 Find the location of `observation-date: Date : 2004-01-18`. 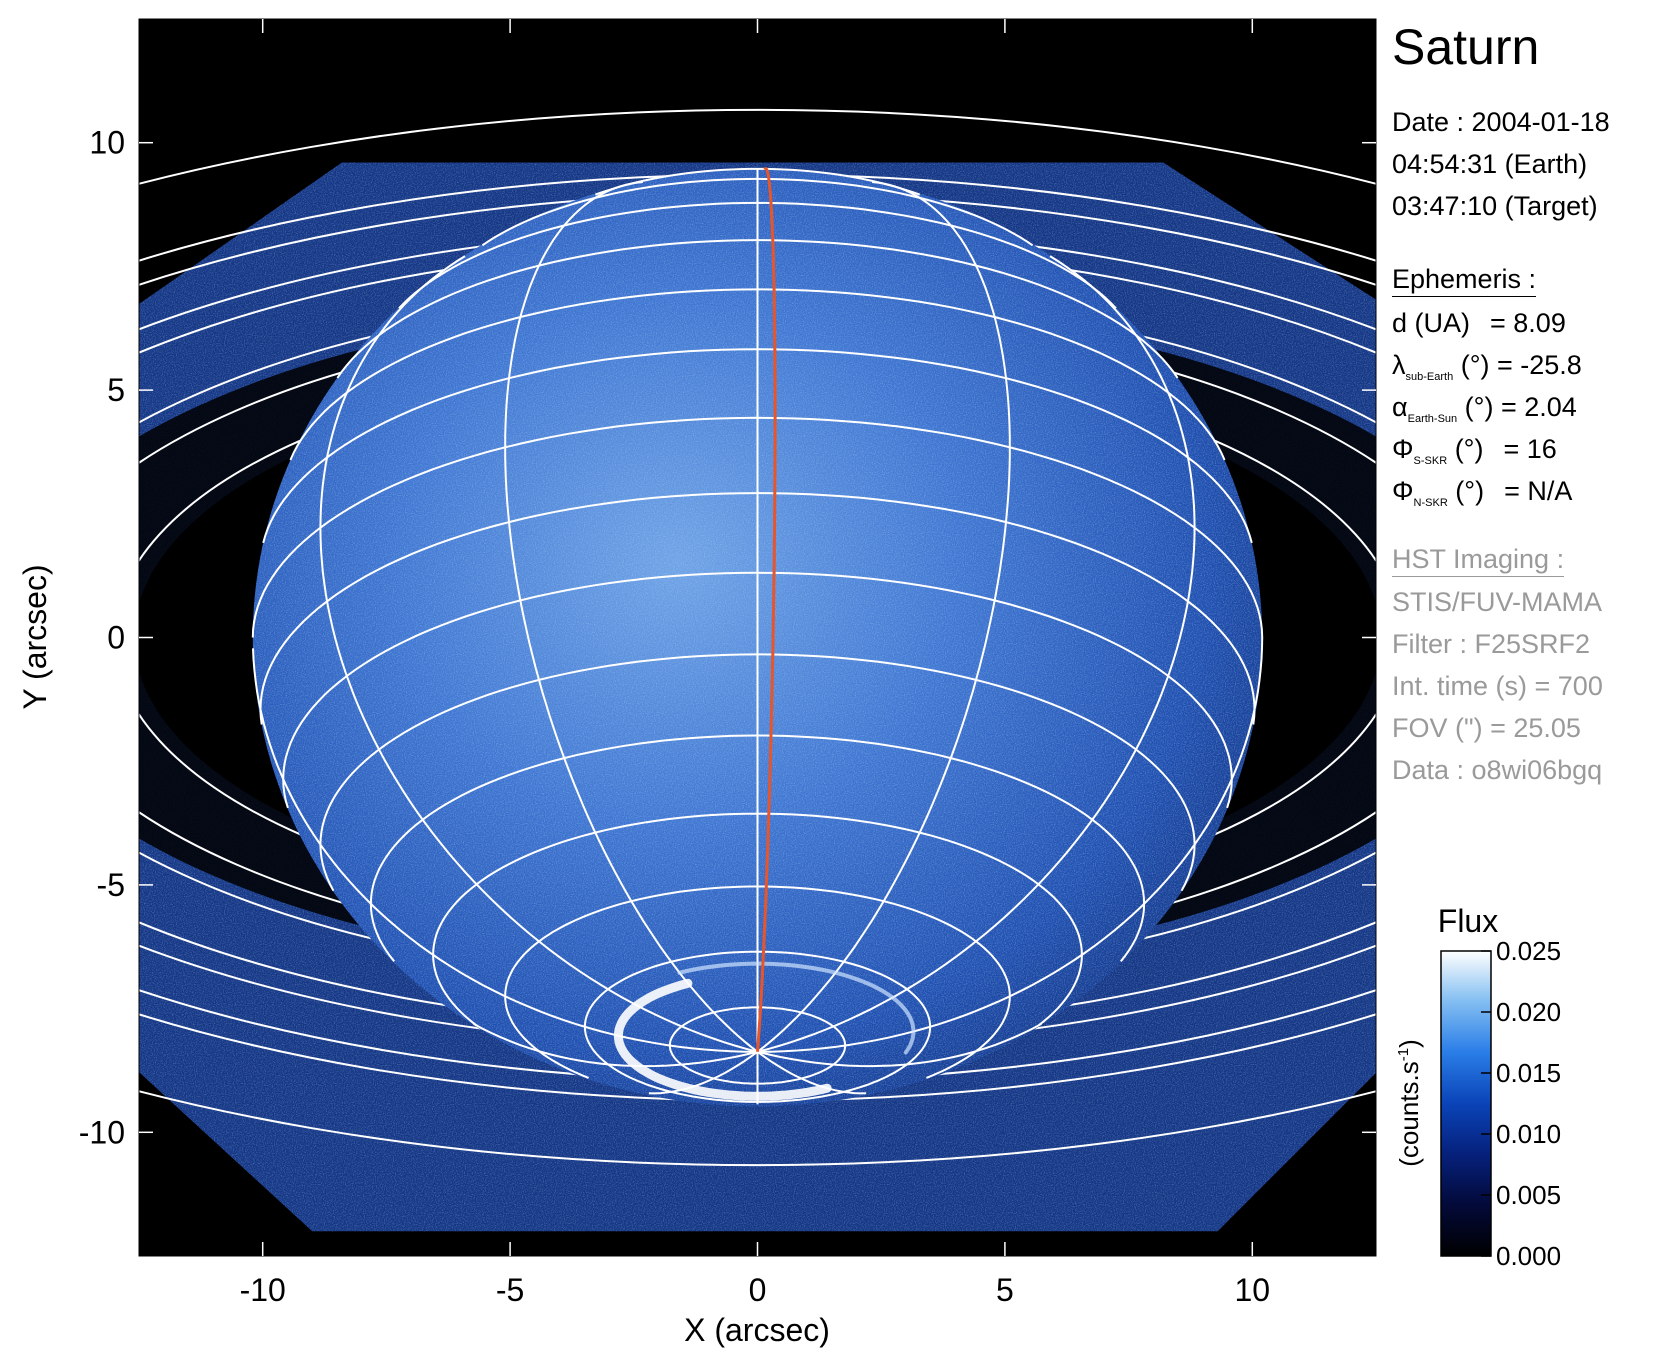

observation-date: Date : 2004-01-18 is located at coordinates (1501, 122).